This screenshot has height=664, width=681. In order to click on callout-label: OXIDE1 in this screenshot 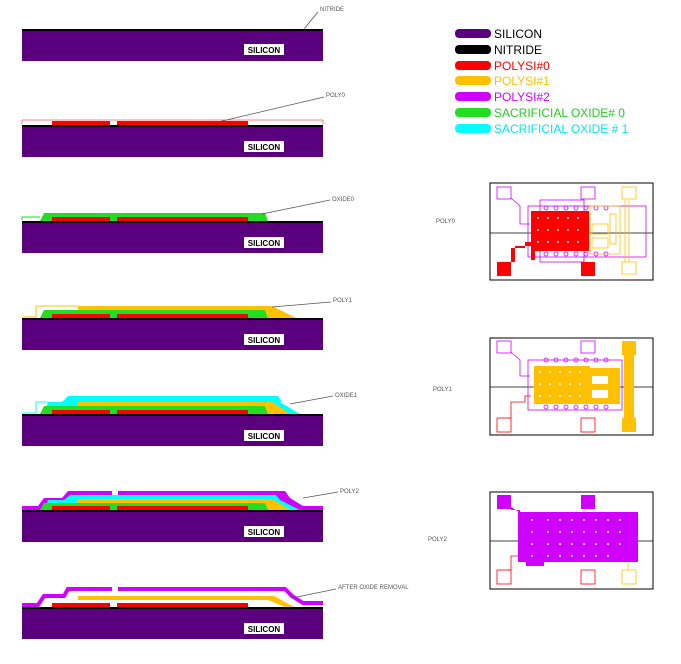, I will do `click(346, 396)`.